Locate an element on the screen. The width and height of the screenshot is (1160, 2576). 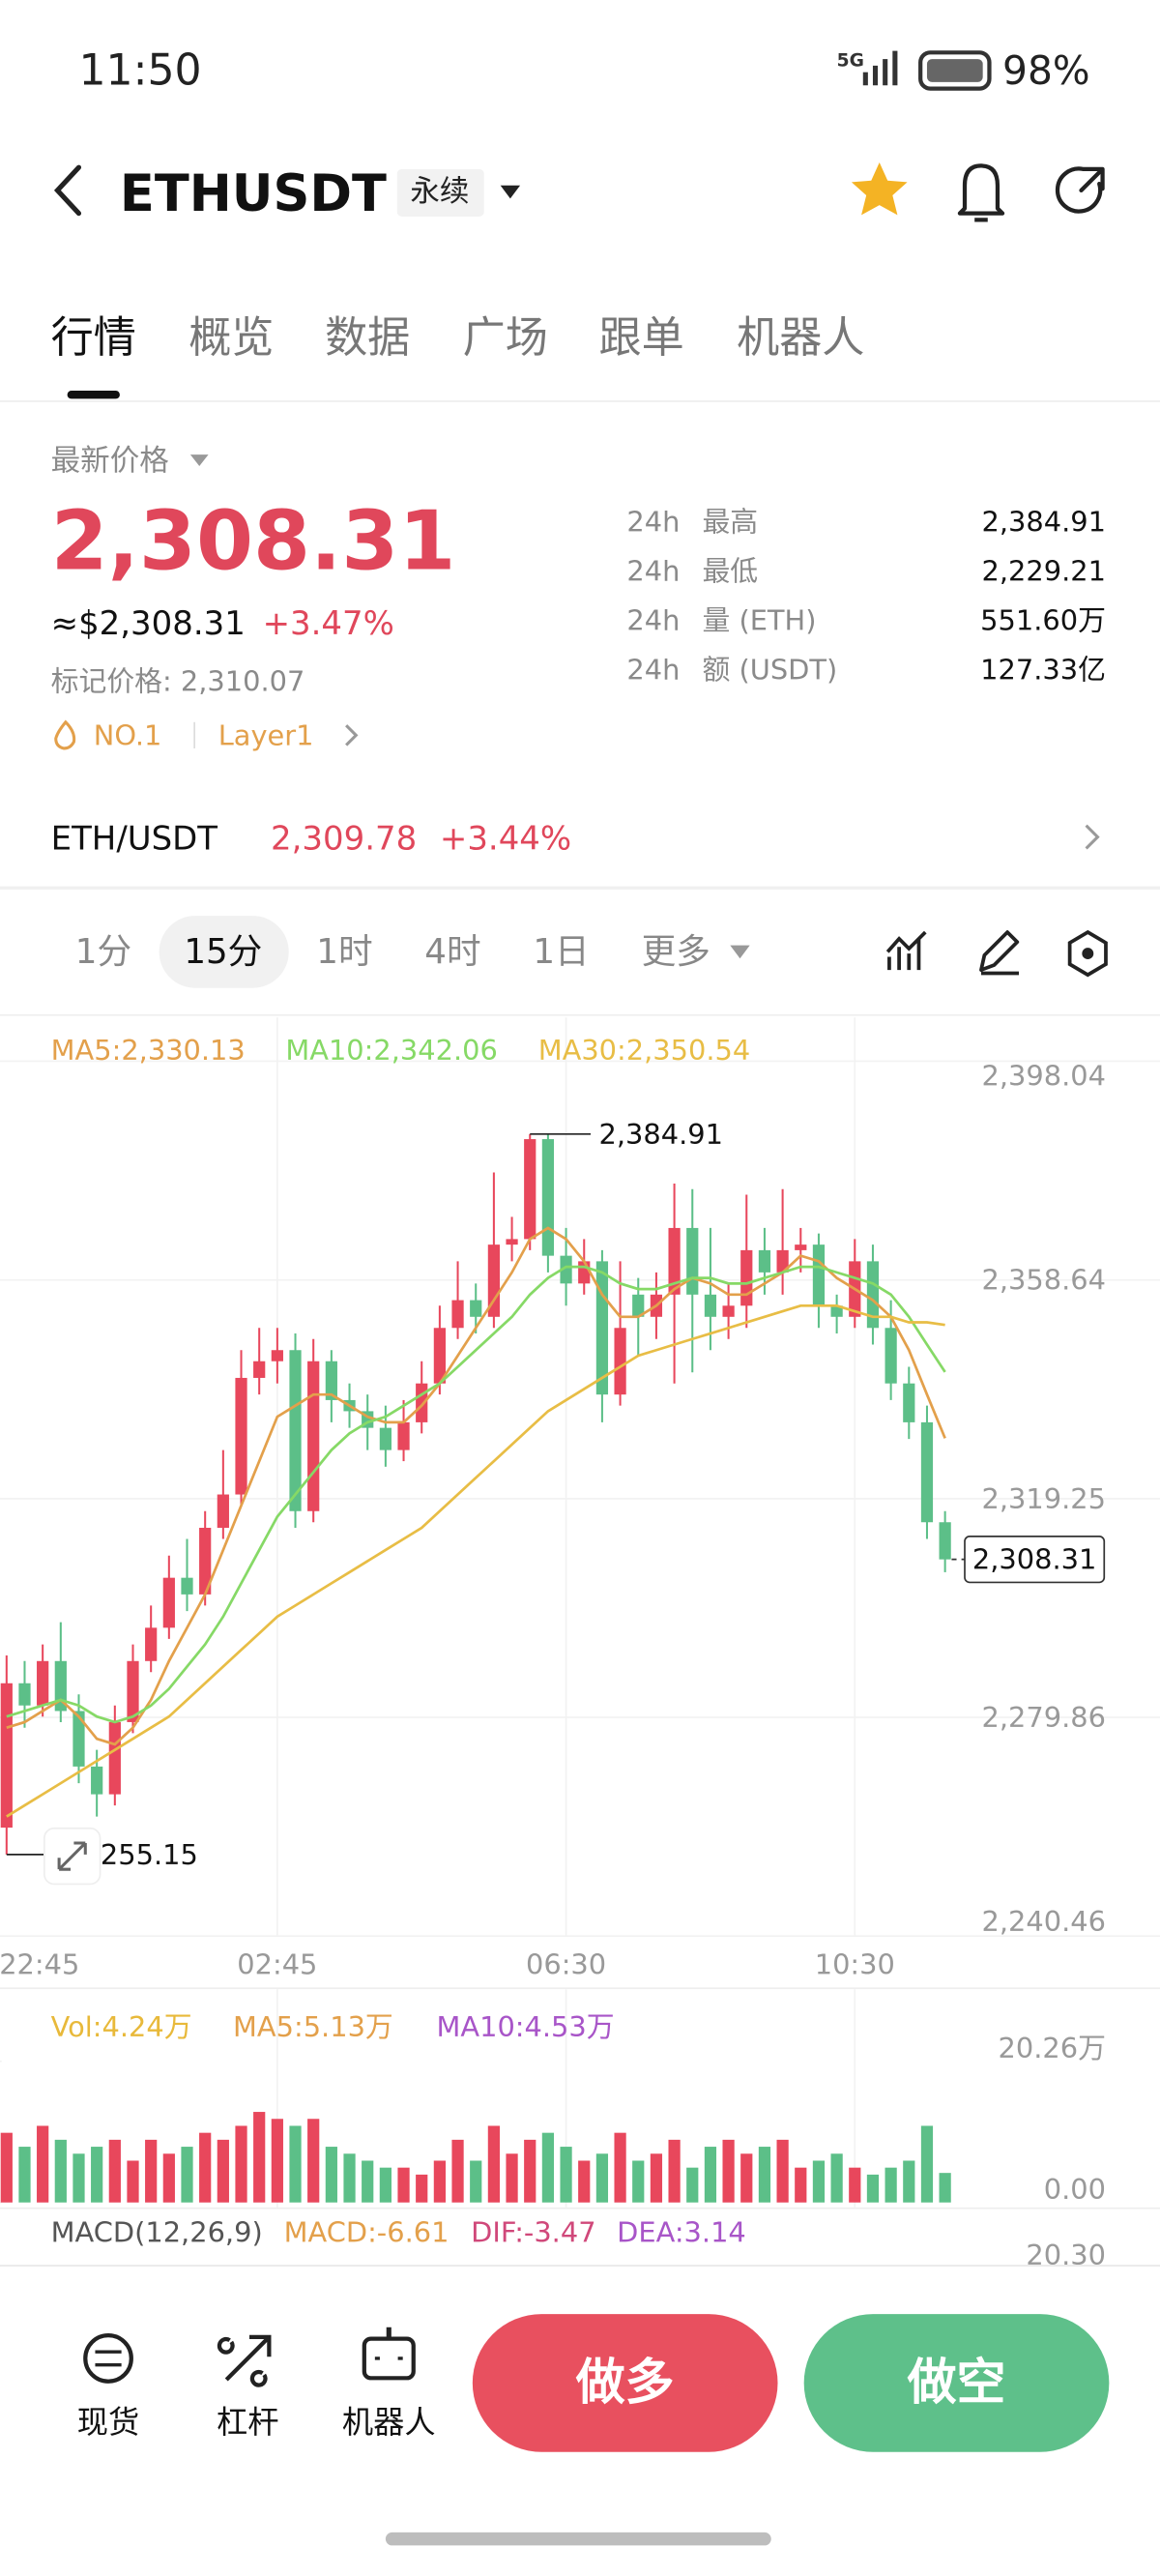
interval-selected is located at coordinates (224, 952).